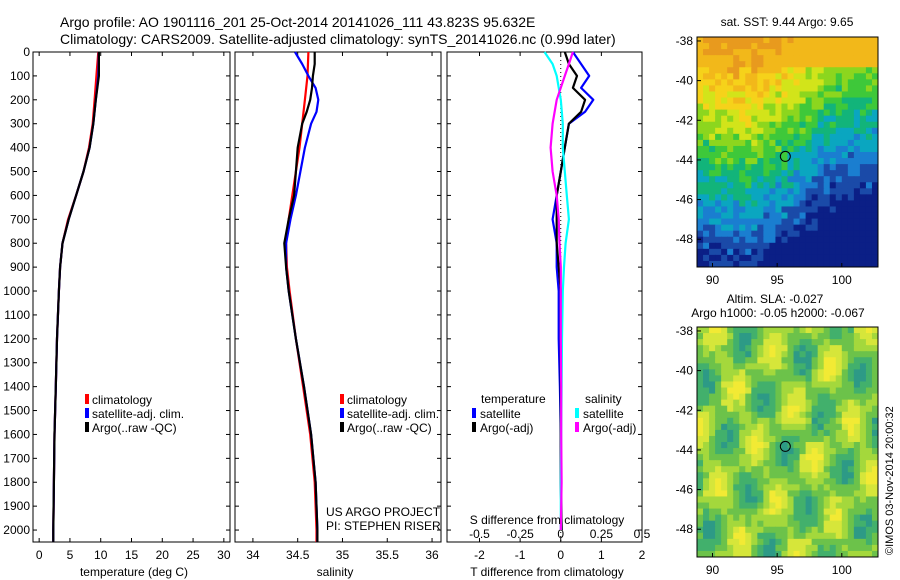 Image resolution: width=900 pixels, height=580 pixels. I want to click on x-tick-label: 1, so click(601, 555).